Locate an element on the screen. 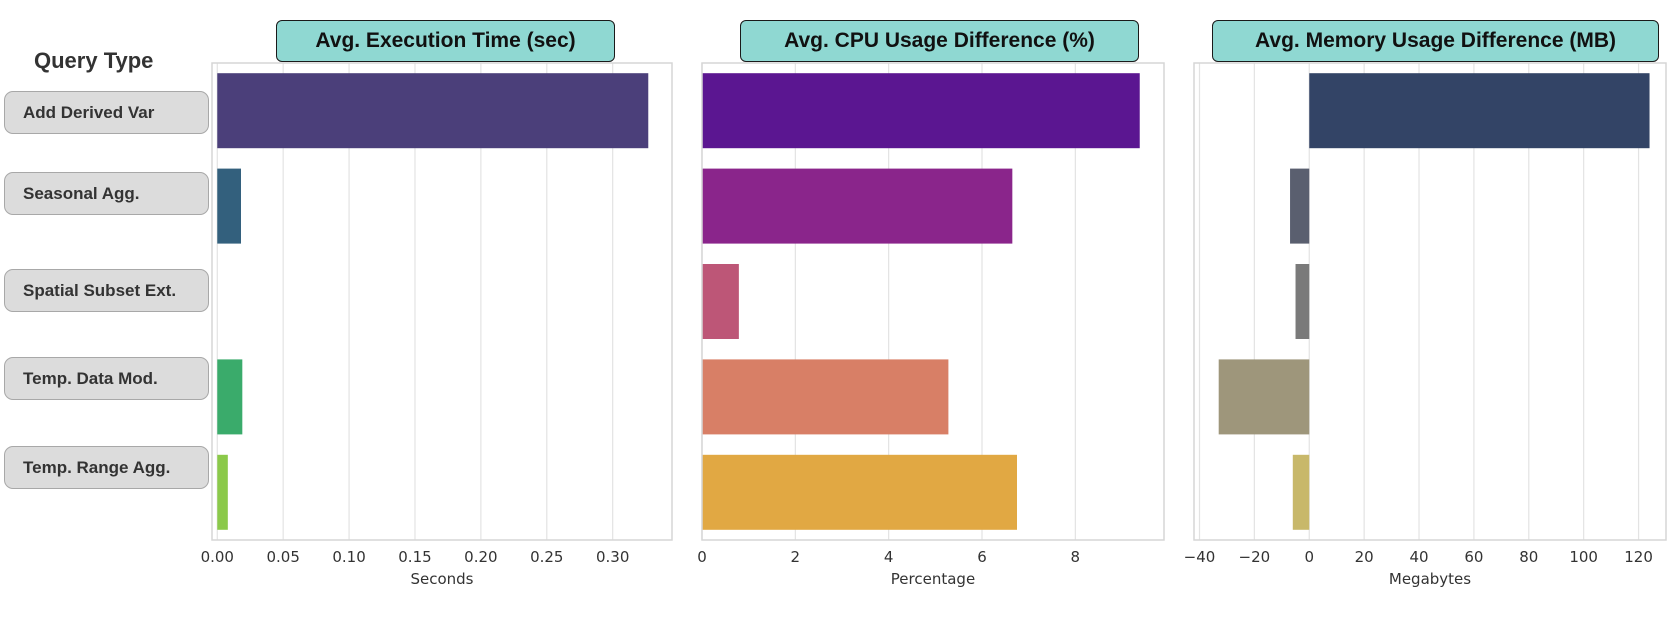  x-tick-label: 120 is located at coordinates (1638, 557).